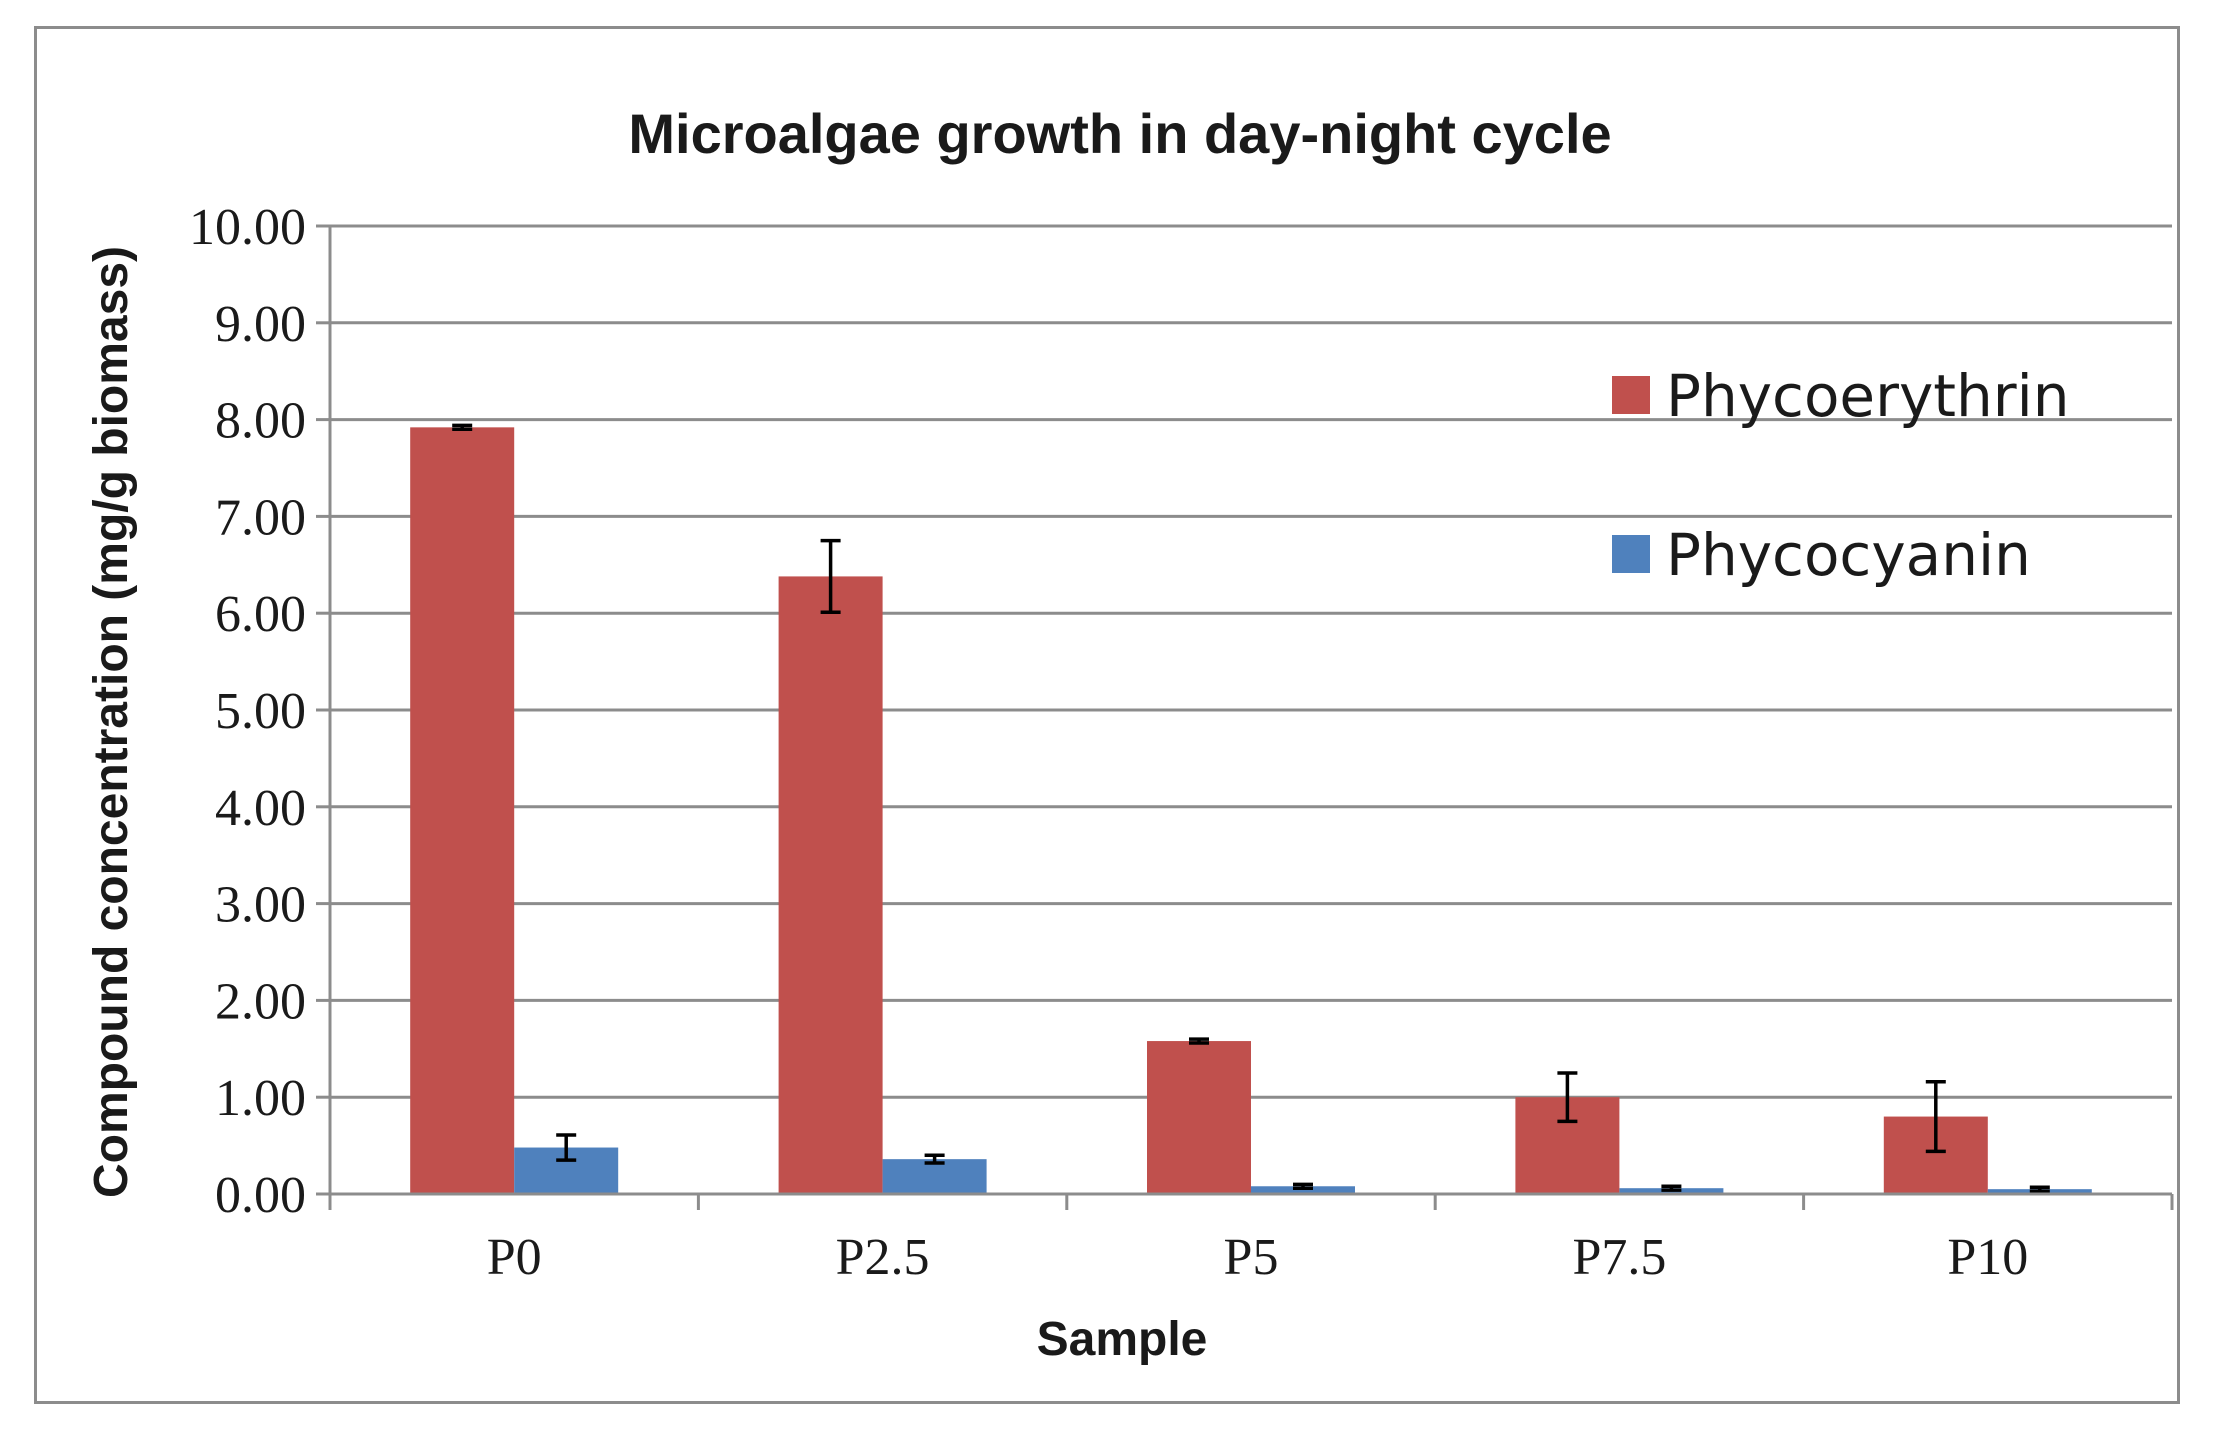 This screenshot has width=2226, height=1433. Describe the element at coordinates (260, 614) in the screenshot. I see `y-tick-label: 6.00` at that location.